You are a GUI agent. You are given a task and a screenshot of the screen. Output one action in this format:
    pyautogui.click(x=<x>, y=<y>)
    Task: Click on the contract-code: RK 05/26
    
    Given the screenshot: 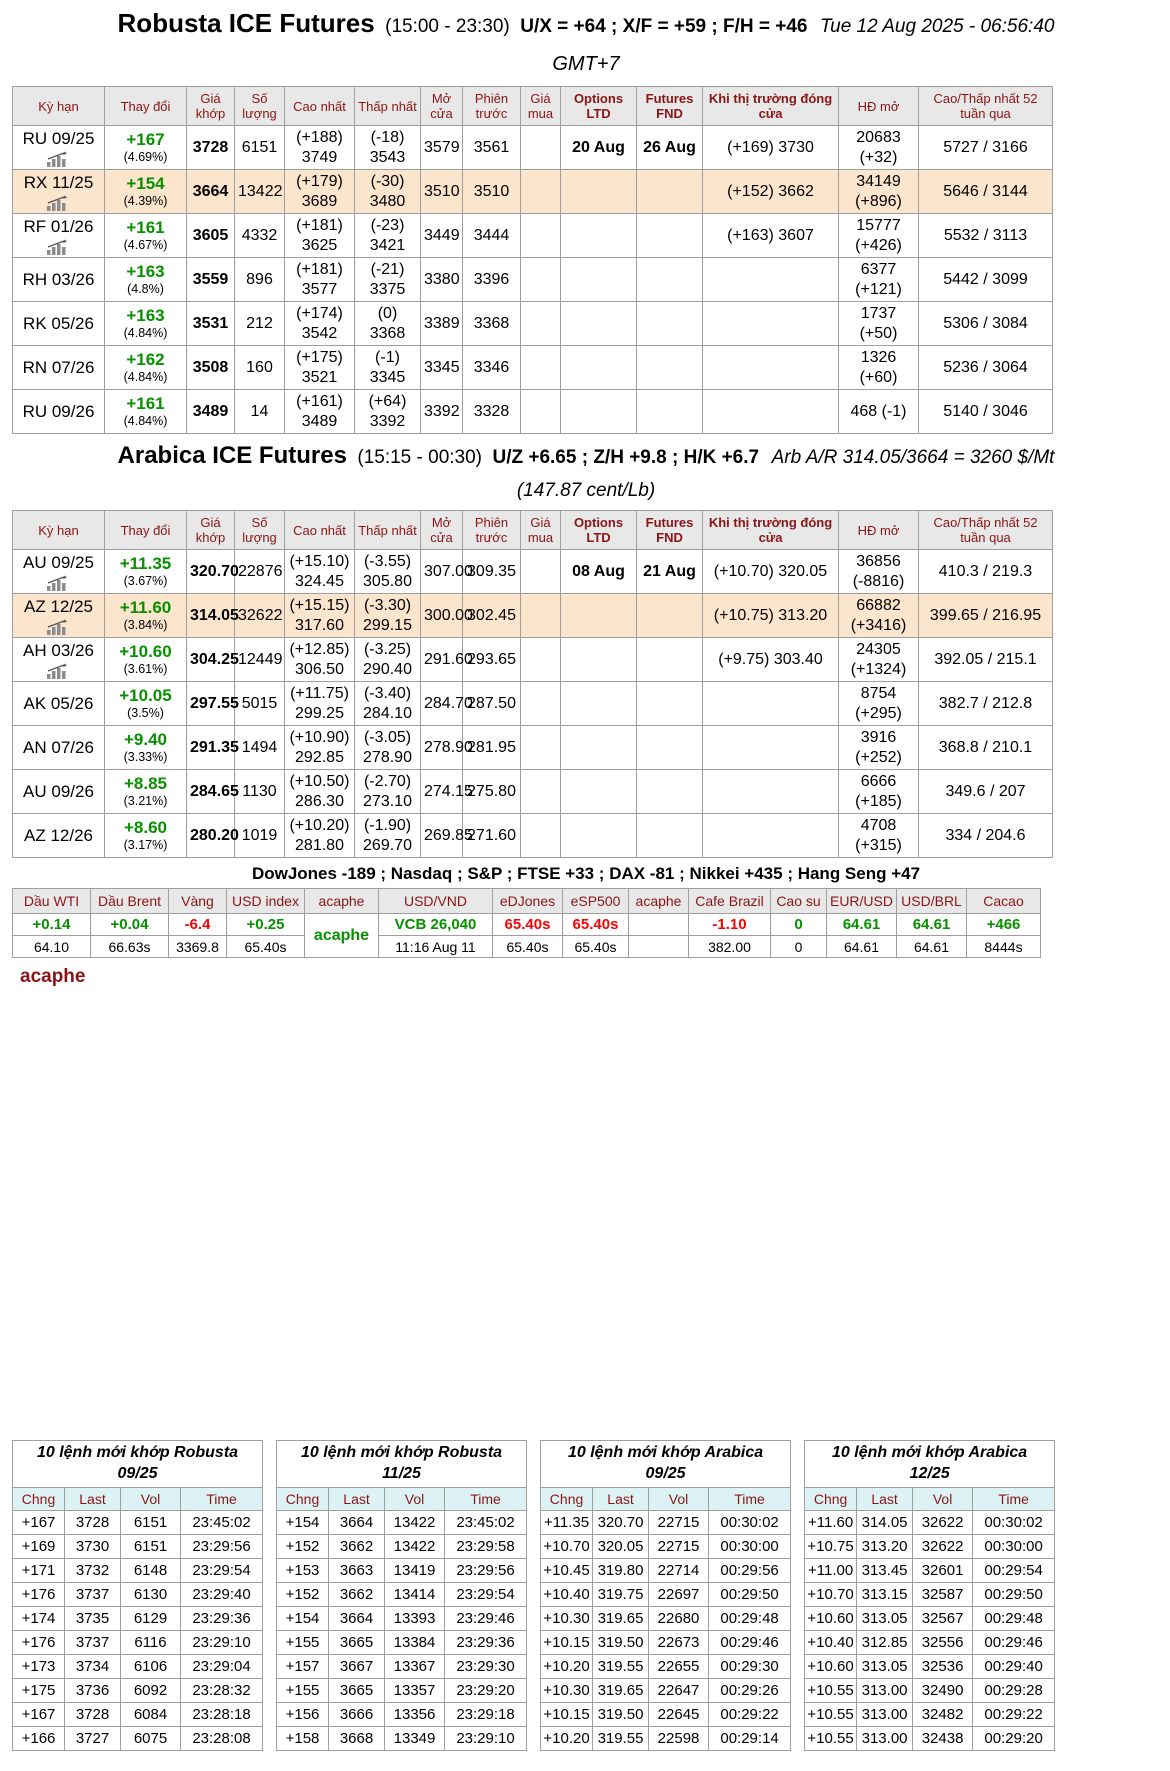 What is the action you would take?
    pyautogui.click(x=58, y=323)
    